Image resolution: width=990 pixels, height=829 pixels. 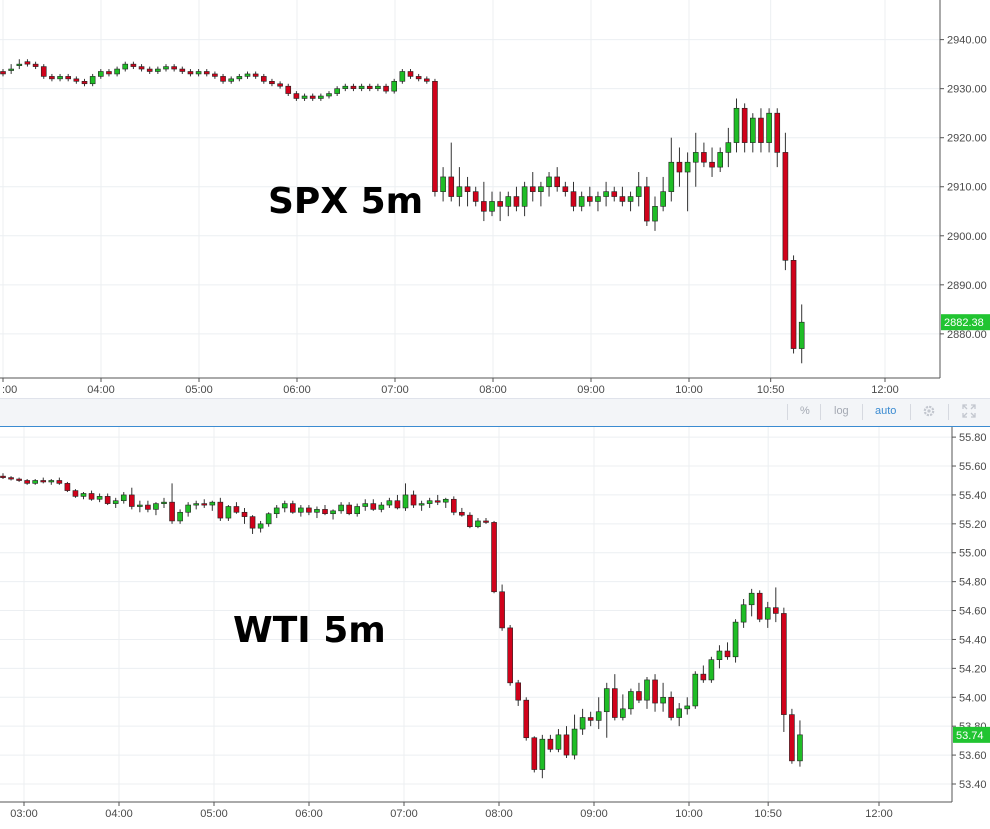 What do you see at coordinates (297, 390) in the screenshot?
I see `time-tick-label: 06:00` at bounding box center [297, 390].